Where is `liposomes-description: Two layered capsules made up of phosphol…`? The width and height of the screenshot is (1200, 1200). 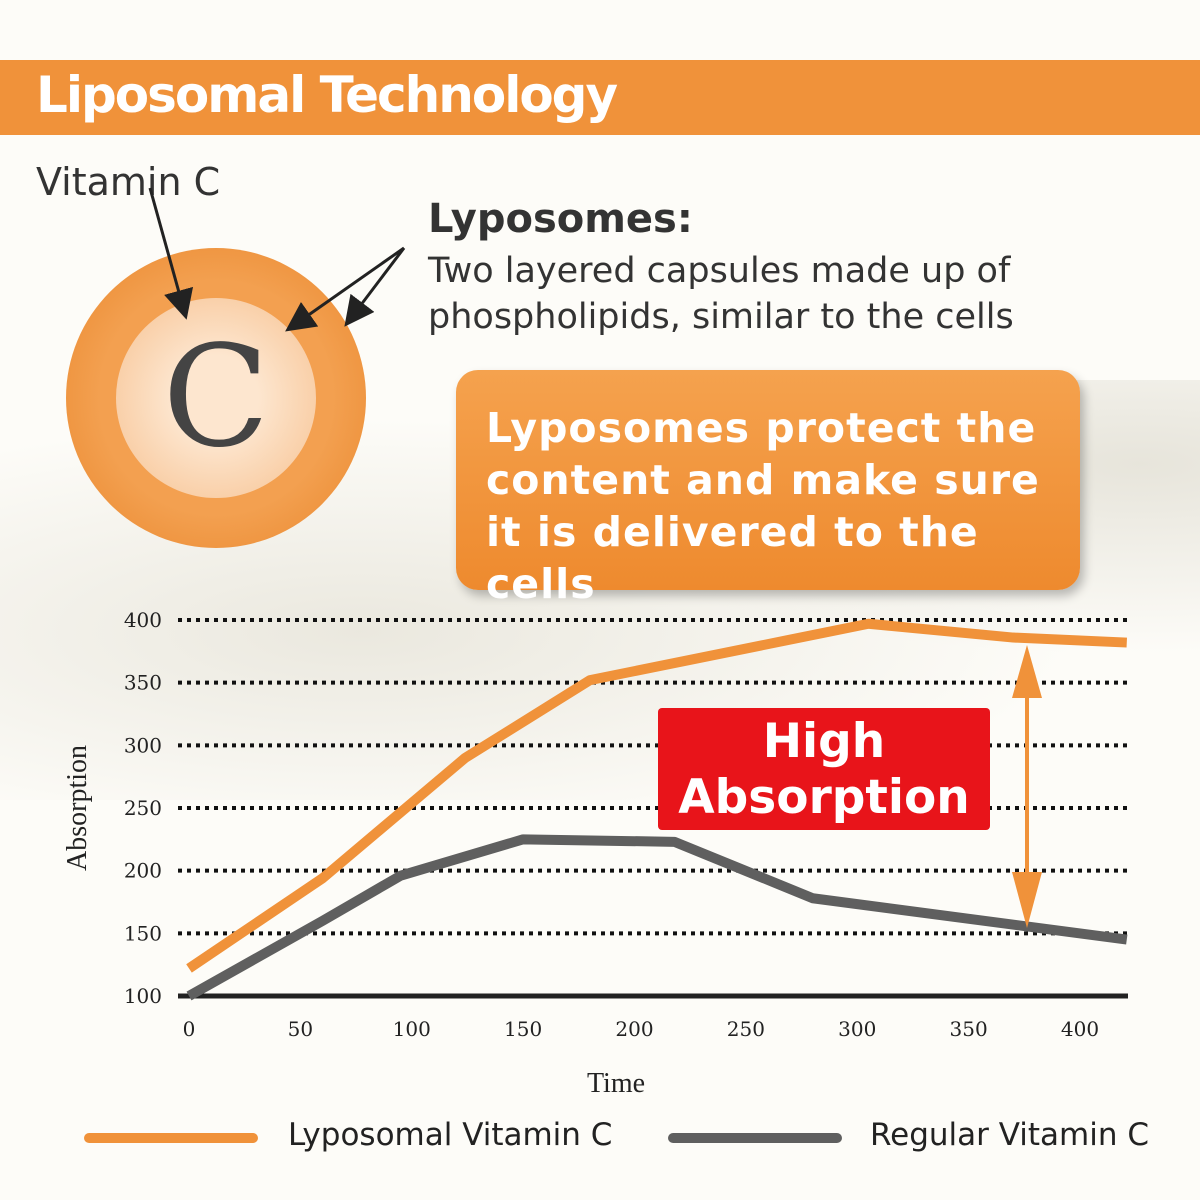 liposomes-description: Two layered capsules made up of phosphol… is located at coordinates (721, 294).